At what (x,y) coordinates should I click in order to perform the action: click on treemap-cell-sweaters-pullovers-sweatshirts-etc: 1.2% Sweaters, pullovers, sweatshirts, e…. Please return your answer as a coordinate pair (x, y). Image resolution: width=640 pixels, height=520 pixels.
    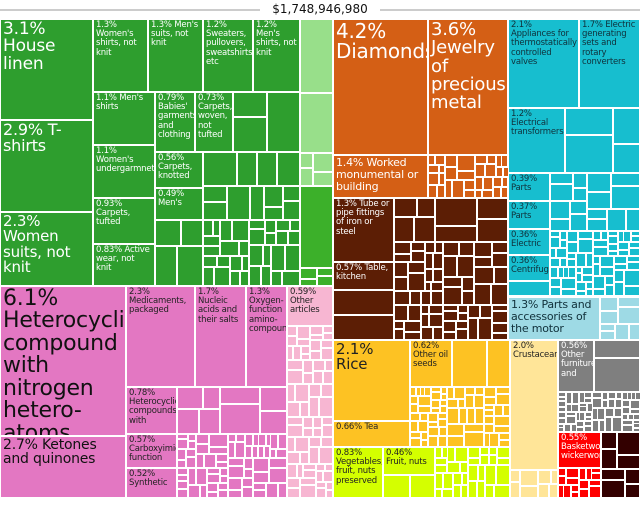
    Looking at the image, I should click on (228, 55).